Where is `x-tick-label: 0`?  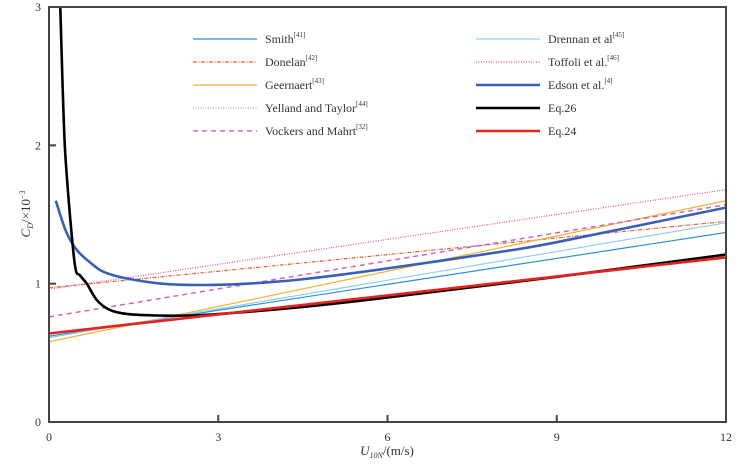
x-tick-label: 0 is located at coordinates (49, 437).